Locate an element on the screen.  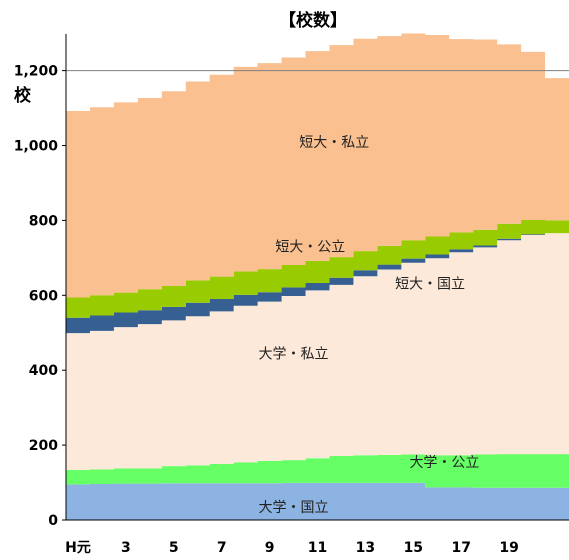
series-label: 短大・国立 is located at coordinates (430, 285).